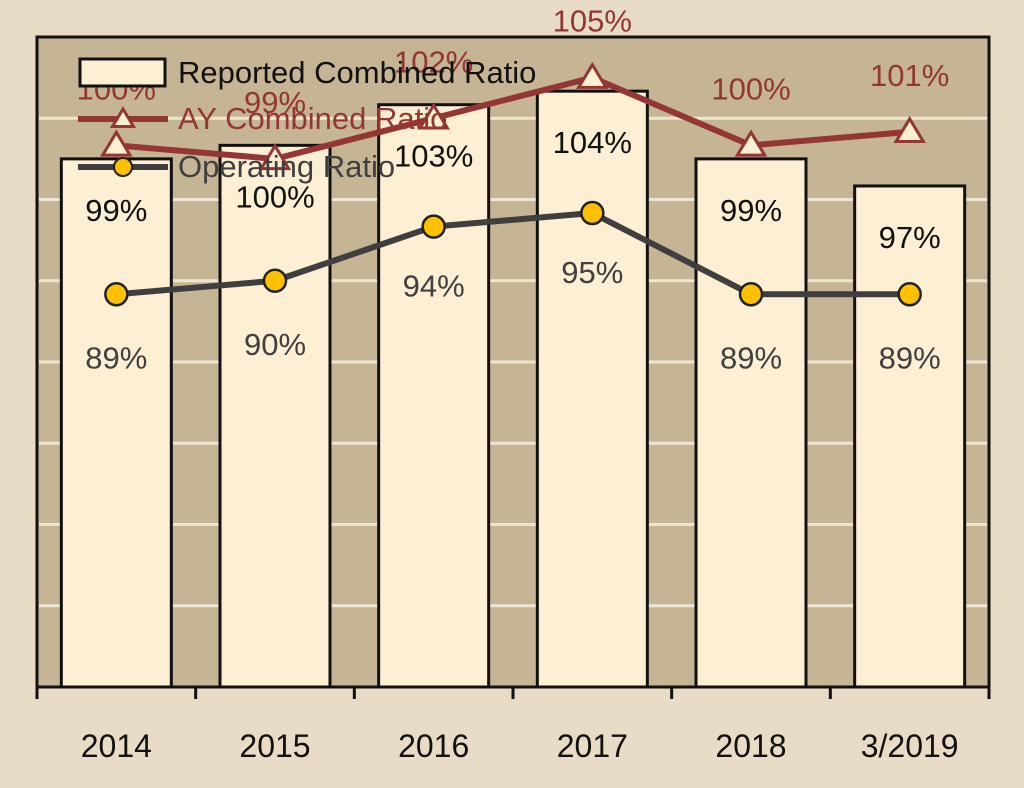  Describe the element at coordinates (750, 746) in the screenshot. I see `x-tick-label: 2018` at that location.